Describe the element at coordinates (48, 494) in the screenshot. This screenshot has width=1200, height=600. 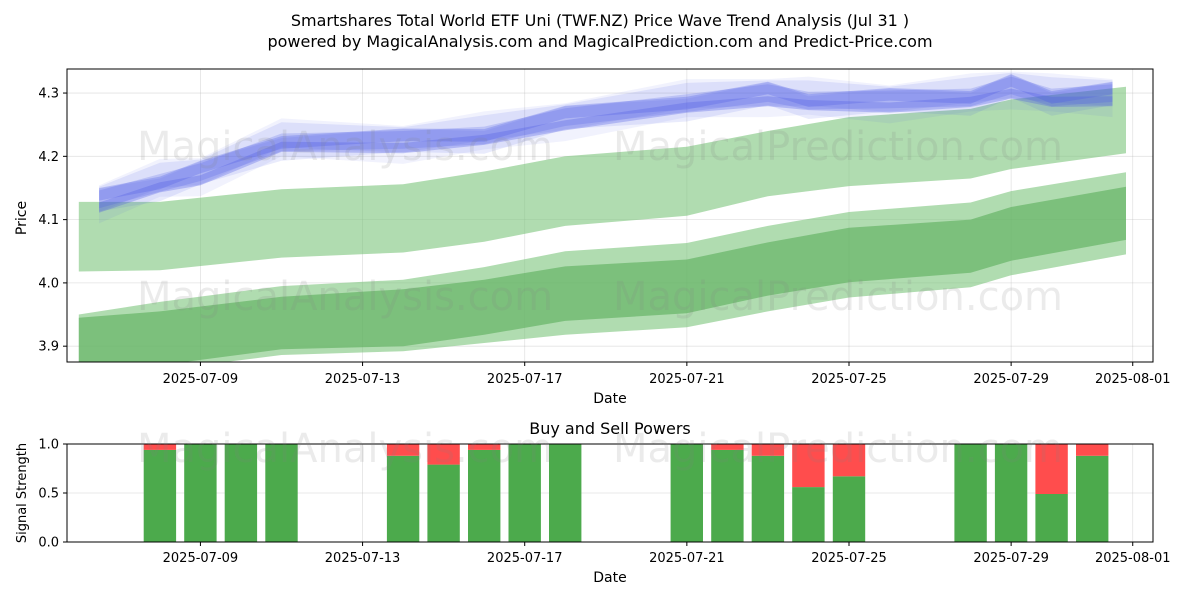
I see `powers-y-tick-label: 0.5` at that location.